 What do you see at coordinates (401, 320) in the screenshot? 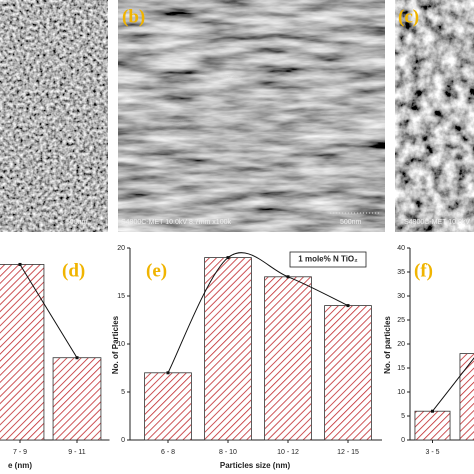
I see `y-tick-label: 25` at bounding box center [401, 320].